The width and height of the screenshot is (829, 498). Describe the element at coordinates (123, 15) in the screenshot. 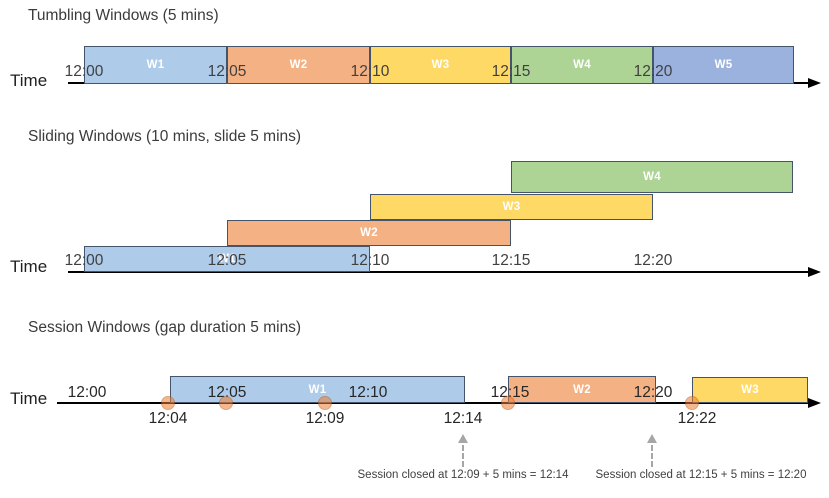

I see `tumbling-title: Tumbling Windows (5 mins)` at that location.